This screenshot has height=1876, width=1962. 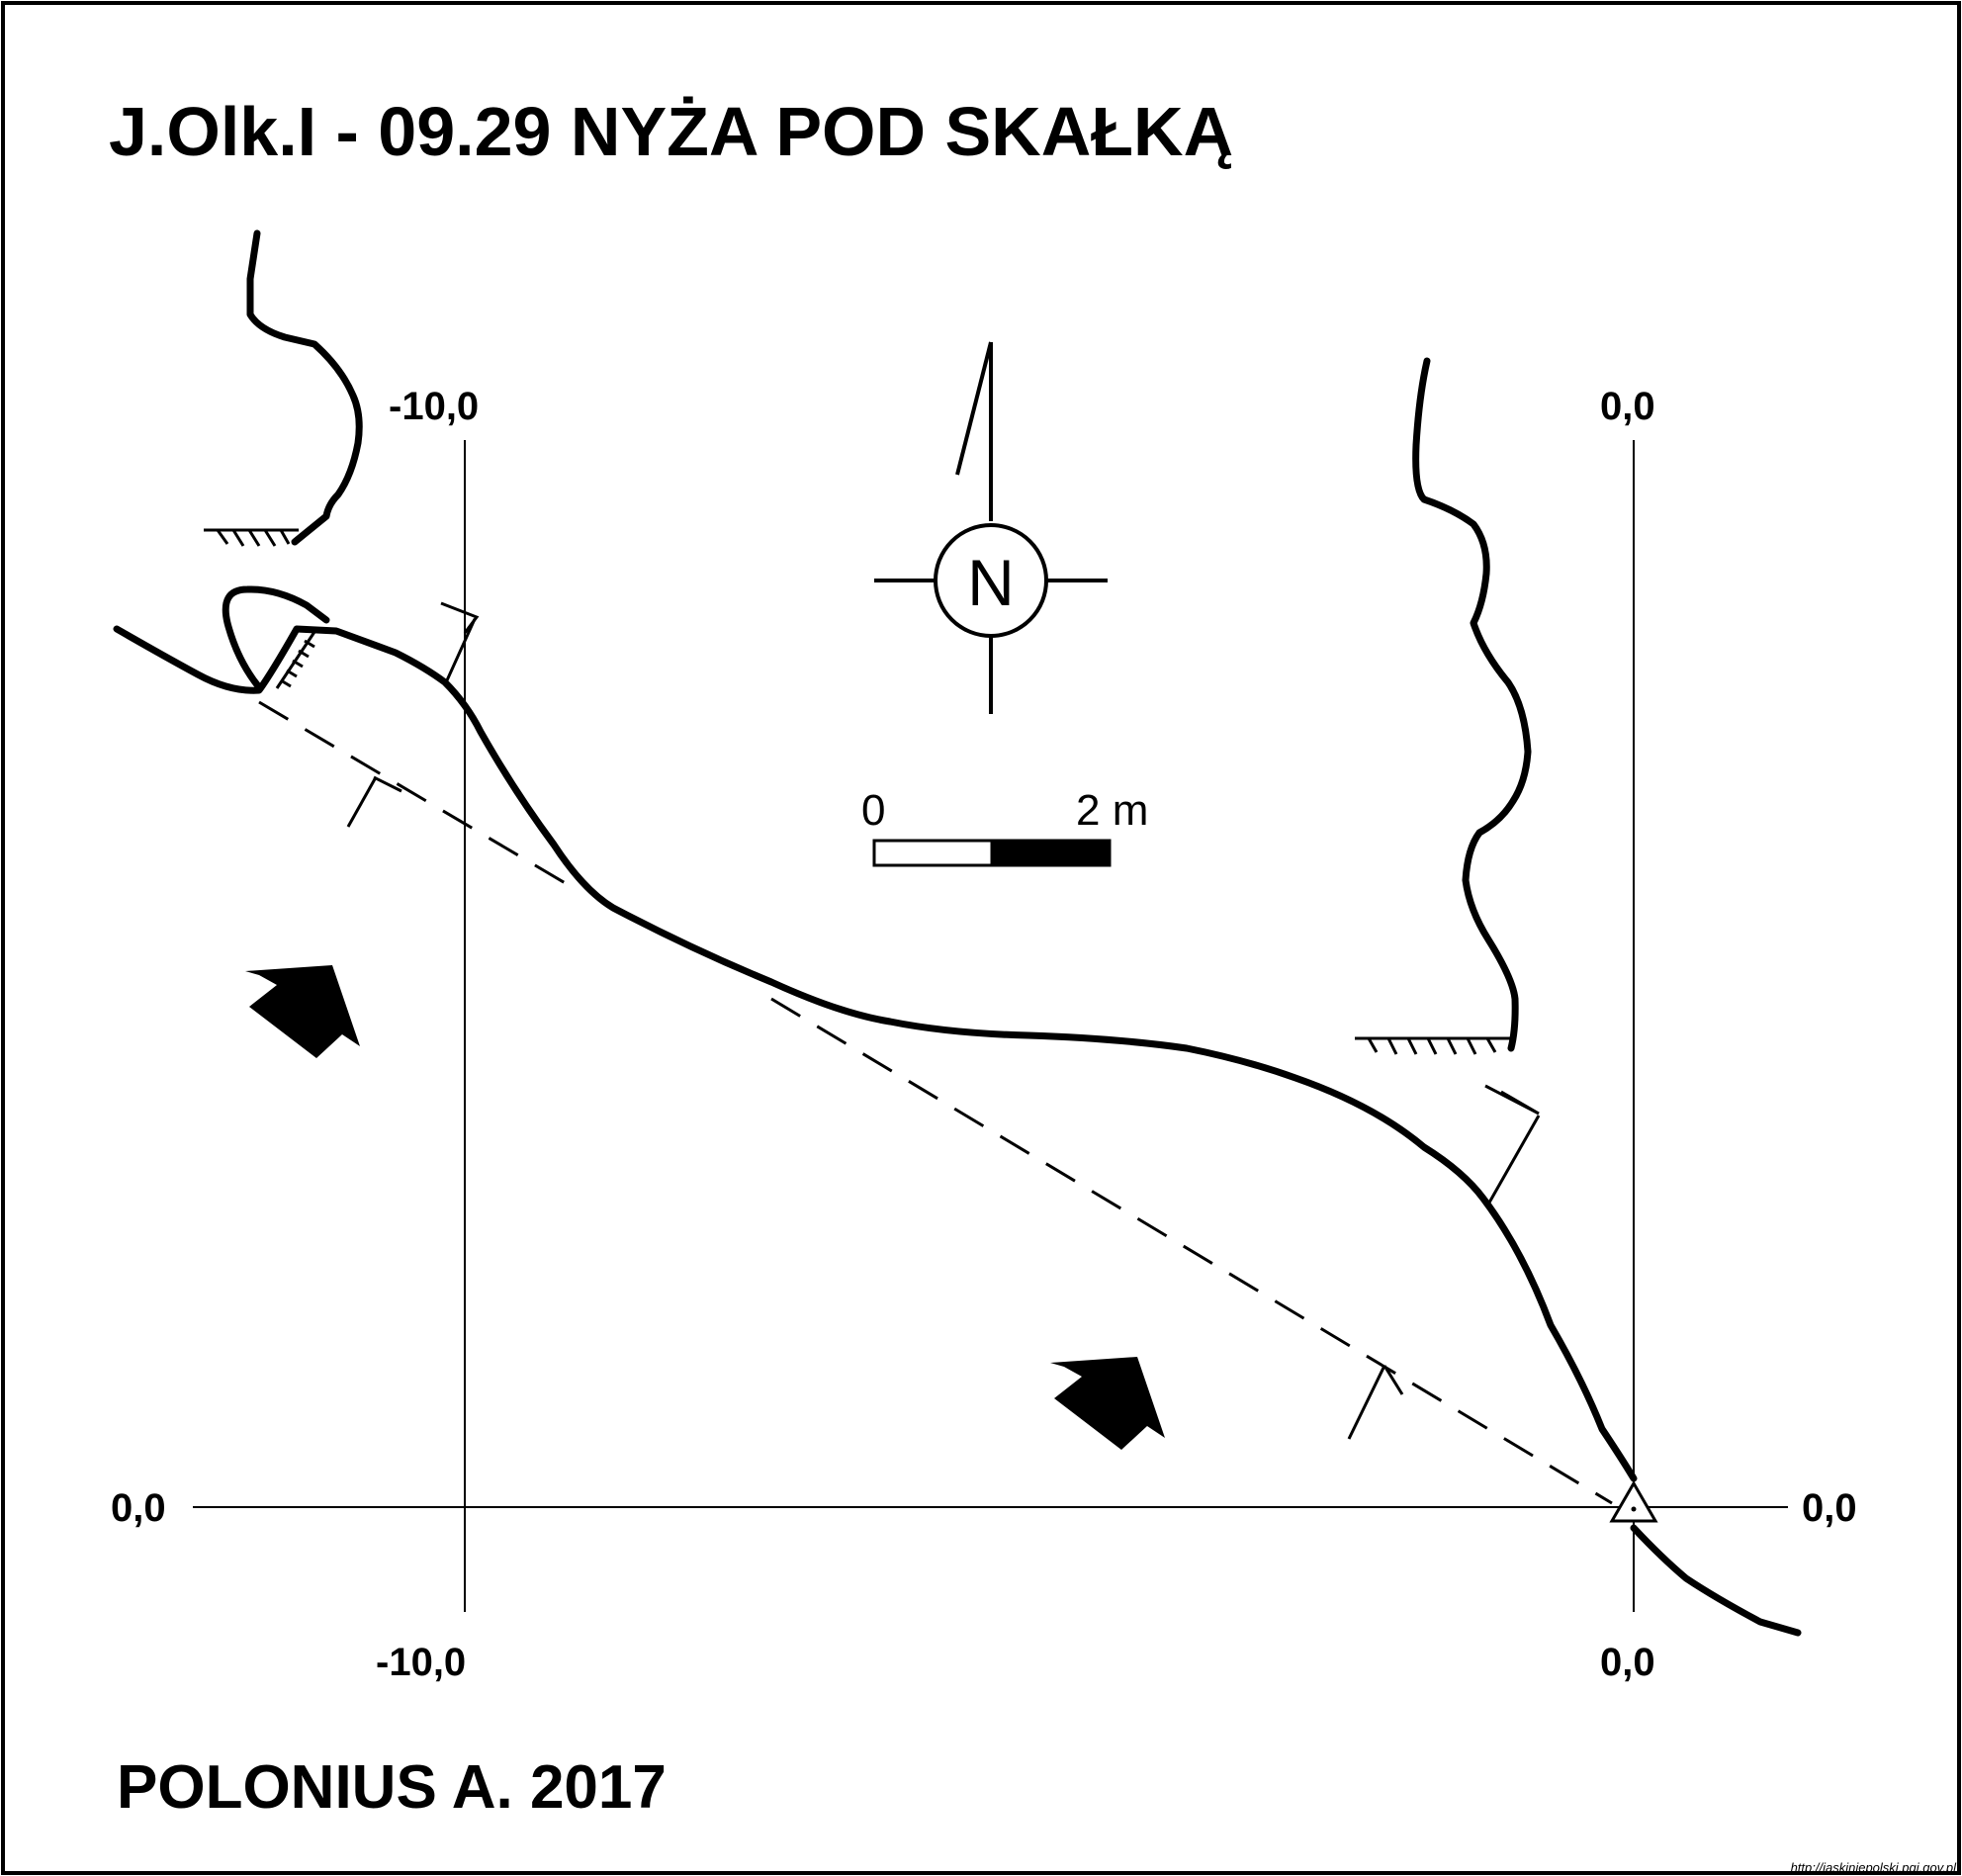 What do you see at coordinates (138, 1508) in the screenshot?
I see `grid-label-left-side: 0,0` at bounding box center [138, 1508].